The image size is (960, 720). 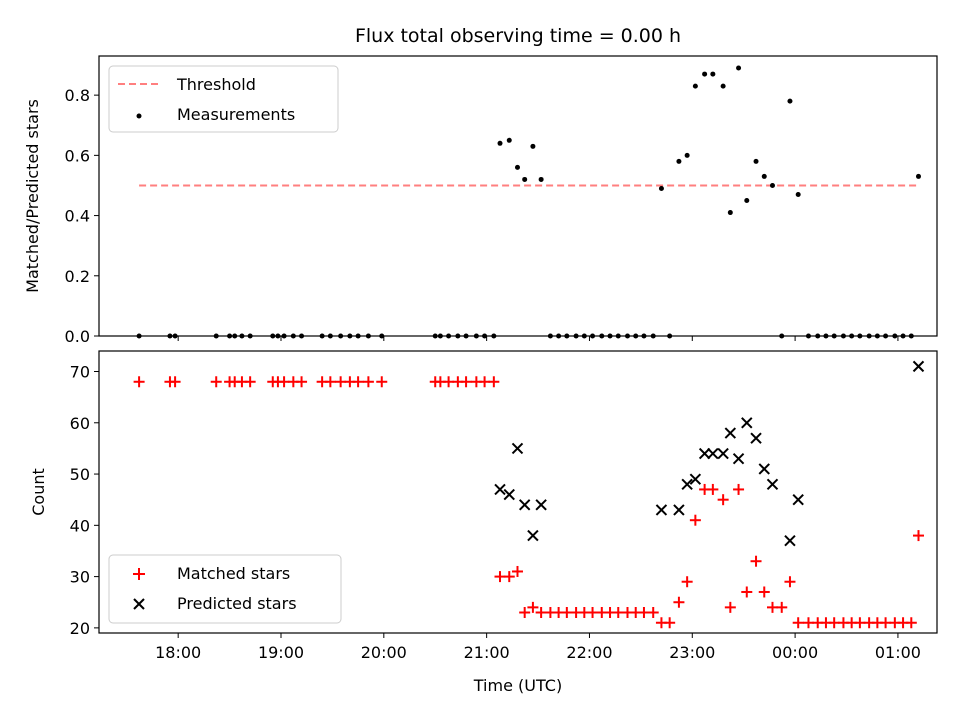 What do you see at coordinates (77, 216) in the screenshot?
I see `top-y-tick-label: 0.4` at bounding box center [77, 216].